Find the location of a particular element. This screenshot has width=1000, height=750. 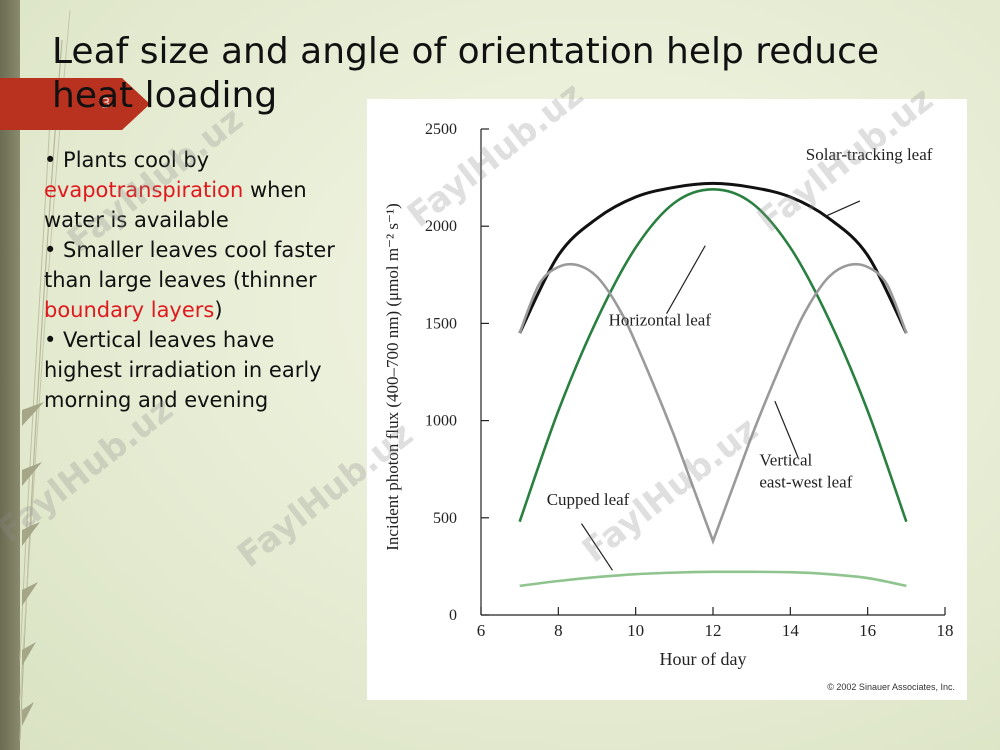

bullet-text: when water is available is located at coordinates (175, 205).